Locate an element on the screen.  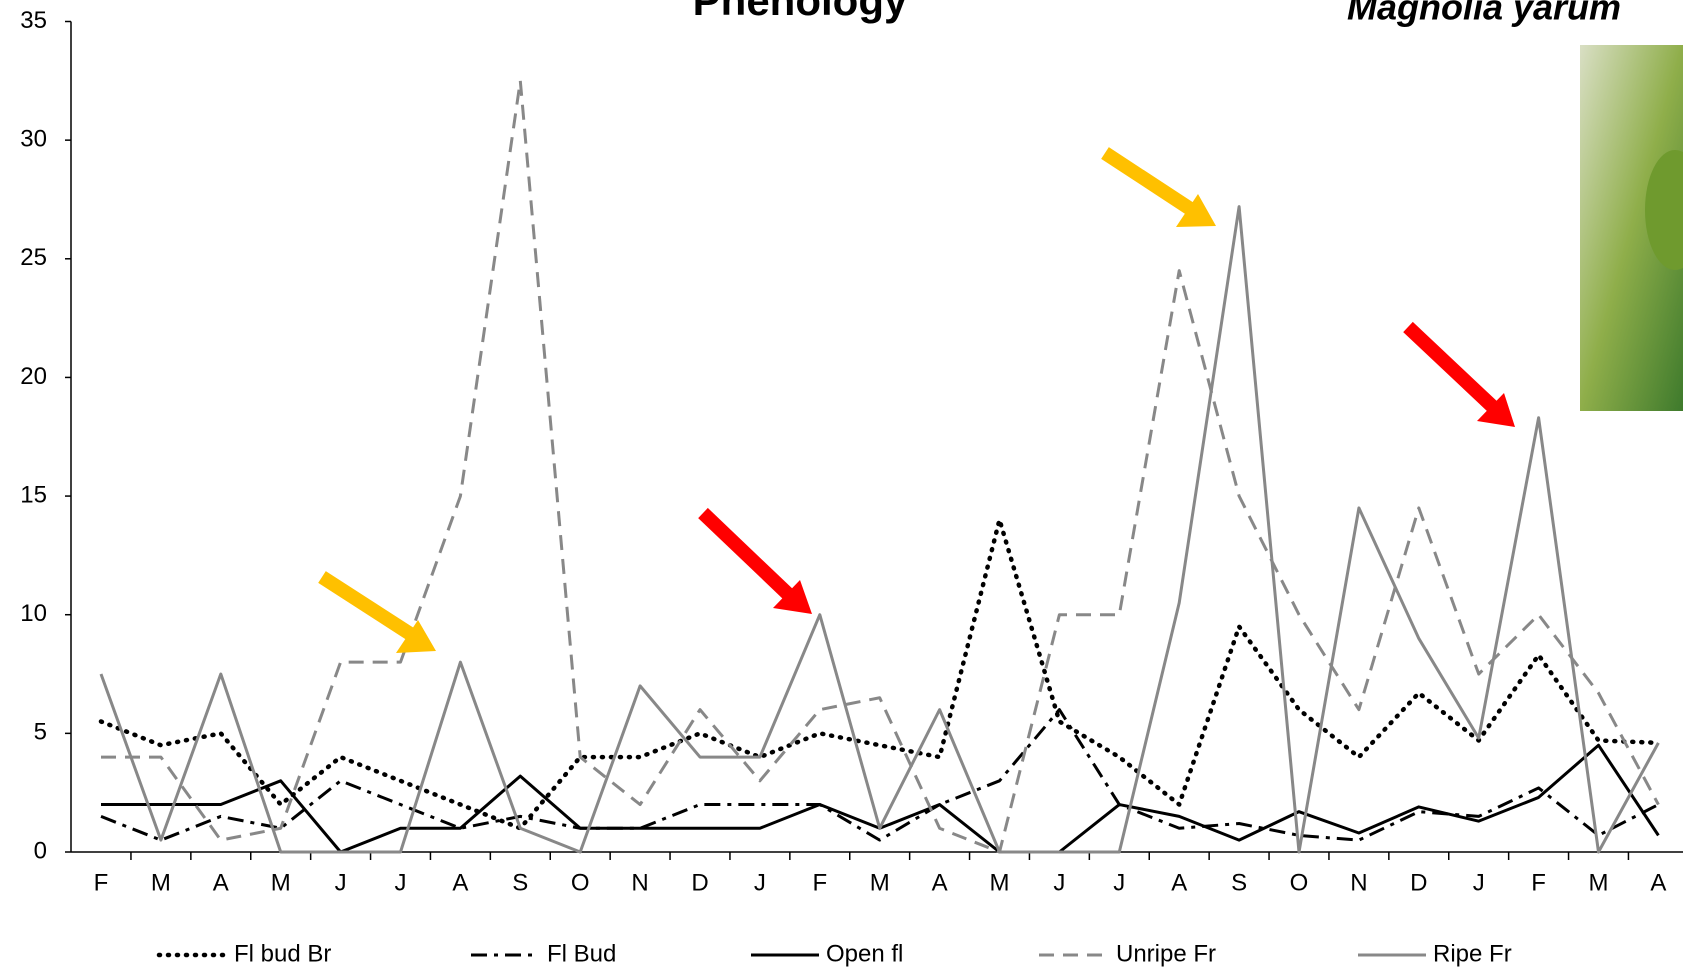
y-tick-label: 25 is located at coordinates (33, 257).